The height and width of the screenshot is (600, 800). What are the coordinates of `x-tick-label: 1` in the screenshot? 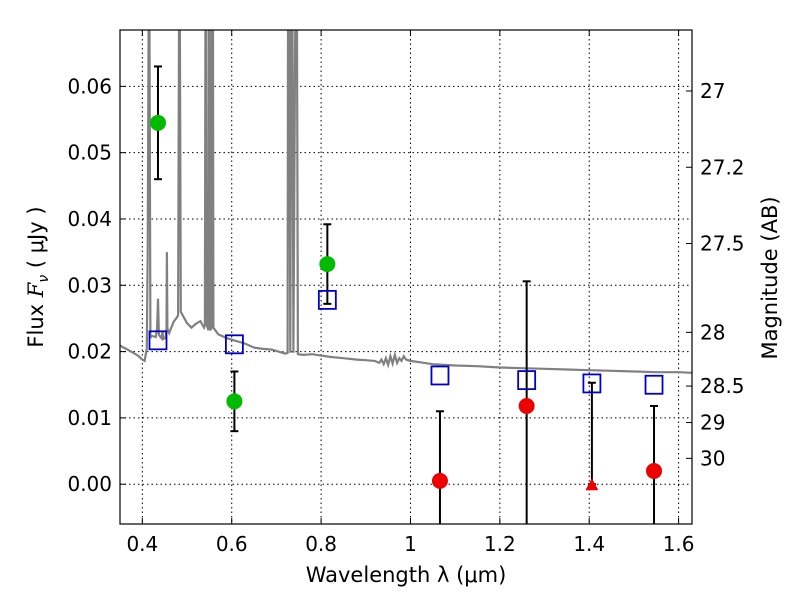 It's located at (410, 544).